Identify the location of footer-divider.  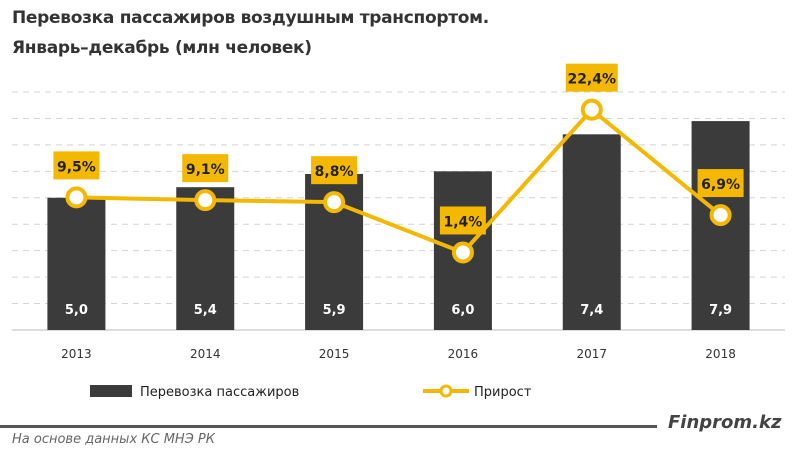
(328, 426).